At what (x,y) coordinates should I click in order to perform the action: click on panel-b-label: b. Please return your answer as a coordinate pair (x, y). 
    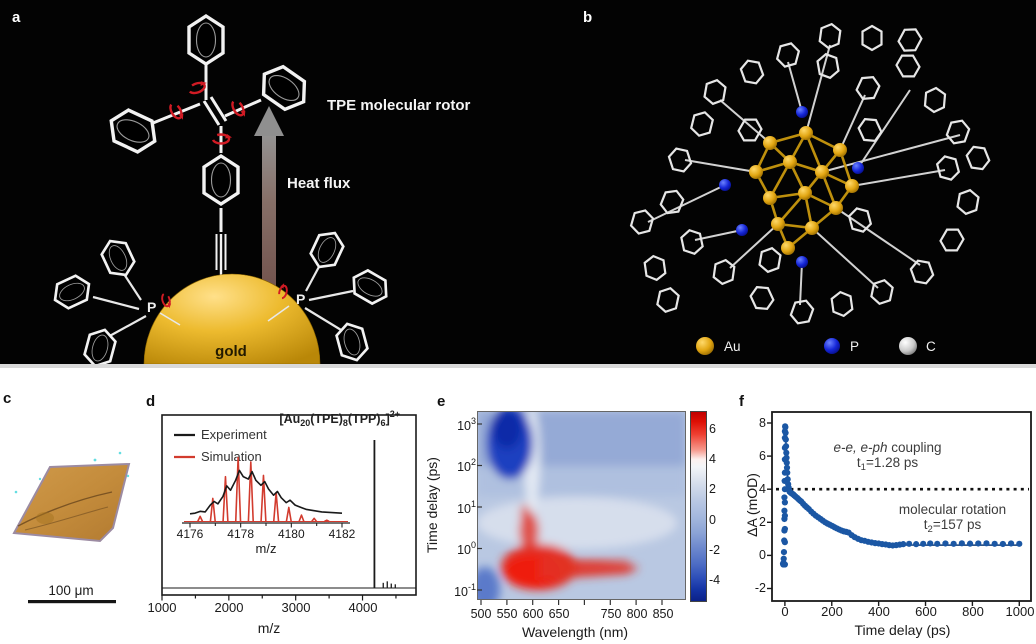
    Looking at the image, I should click on (587, 17).